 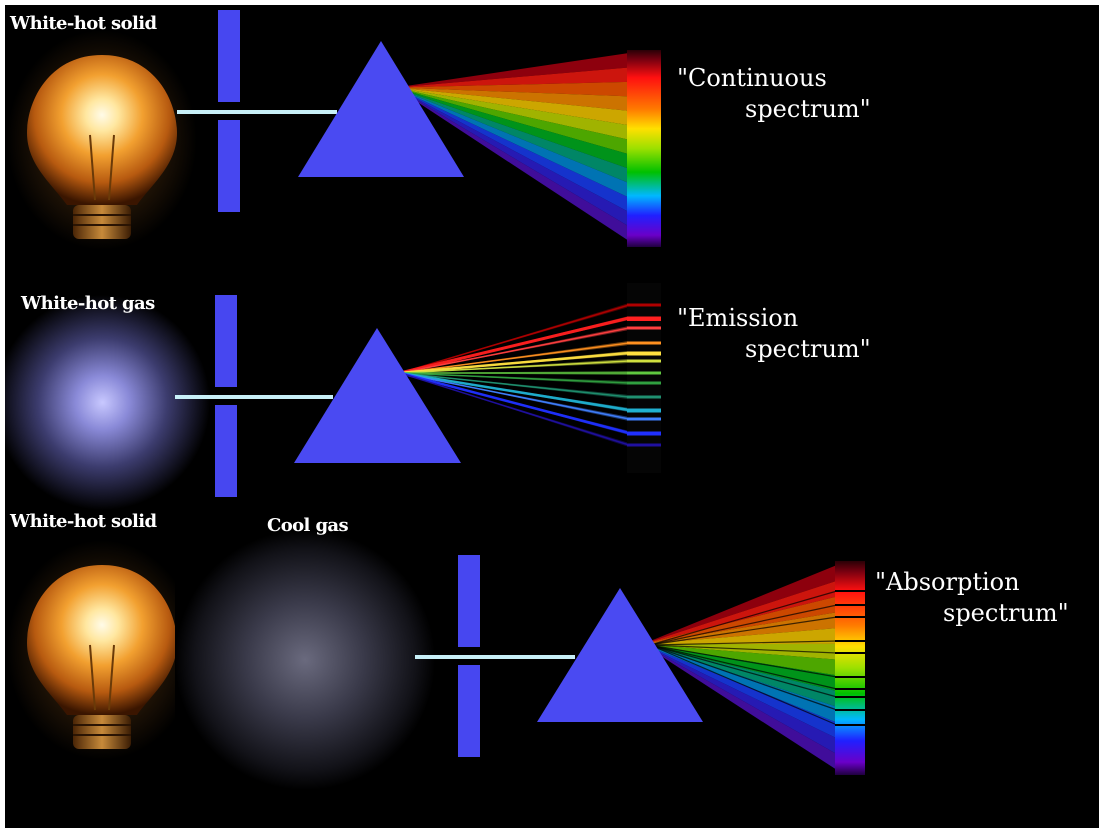 I want to click on source-label-continuous: White-hot solid, so click(x=83, y=23).